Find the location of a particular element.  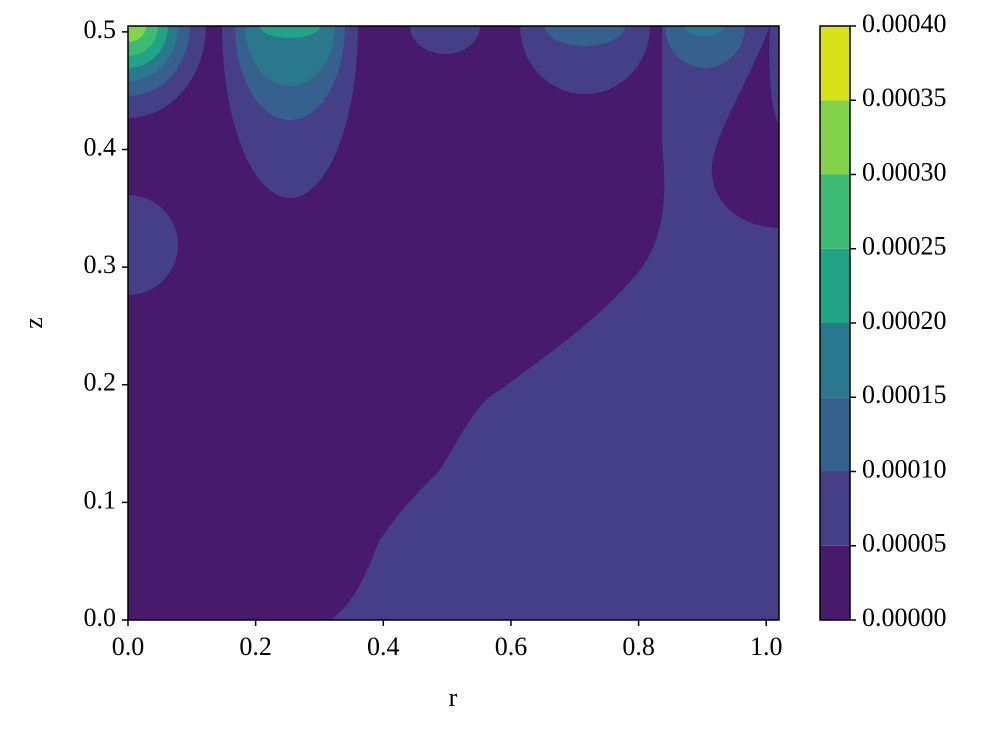

colorbar-tick-label: 0.00020 is located at coordinates (904, 320).